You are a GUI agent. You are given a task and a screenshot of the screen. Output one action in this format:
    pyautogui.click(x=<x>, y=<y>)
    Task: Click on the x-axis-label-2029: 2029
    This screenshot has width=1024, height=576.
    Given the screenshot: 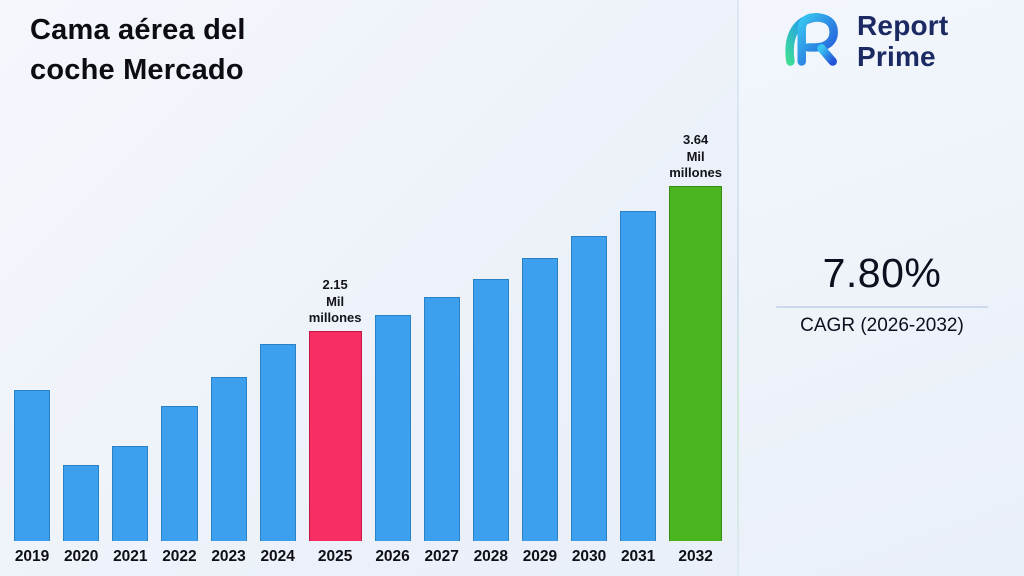 What is the action you would take?
    pyautogui.click(x=540, y=556)
    